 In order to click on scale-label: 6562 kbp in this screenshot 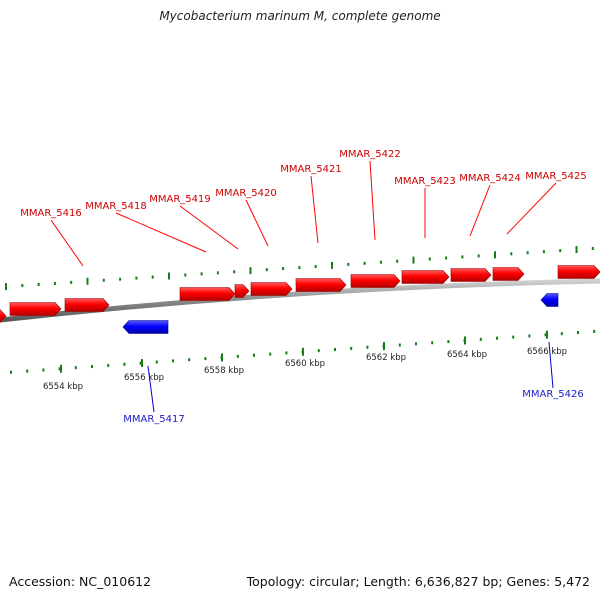, I will do `click(386, 358)`.